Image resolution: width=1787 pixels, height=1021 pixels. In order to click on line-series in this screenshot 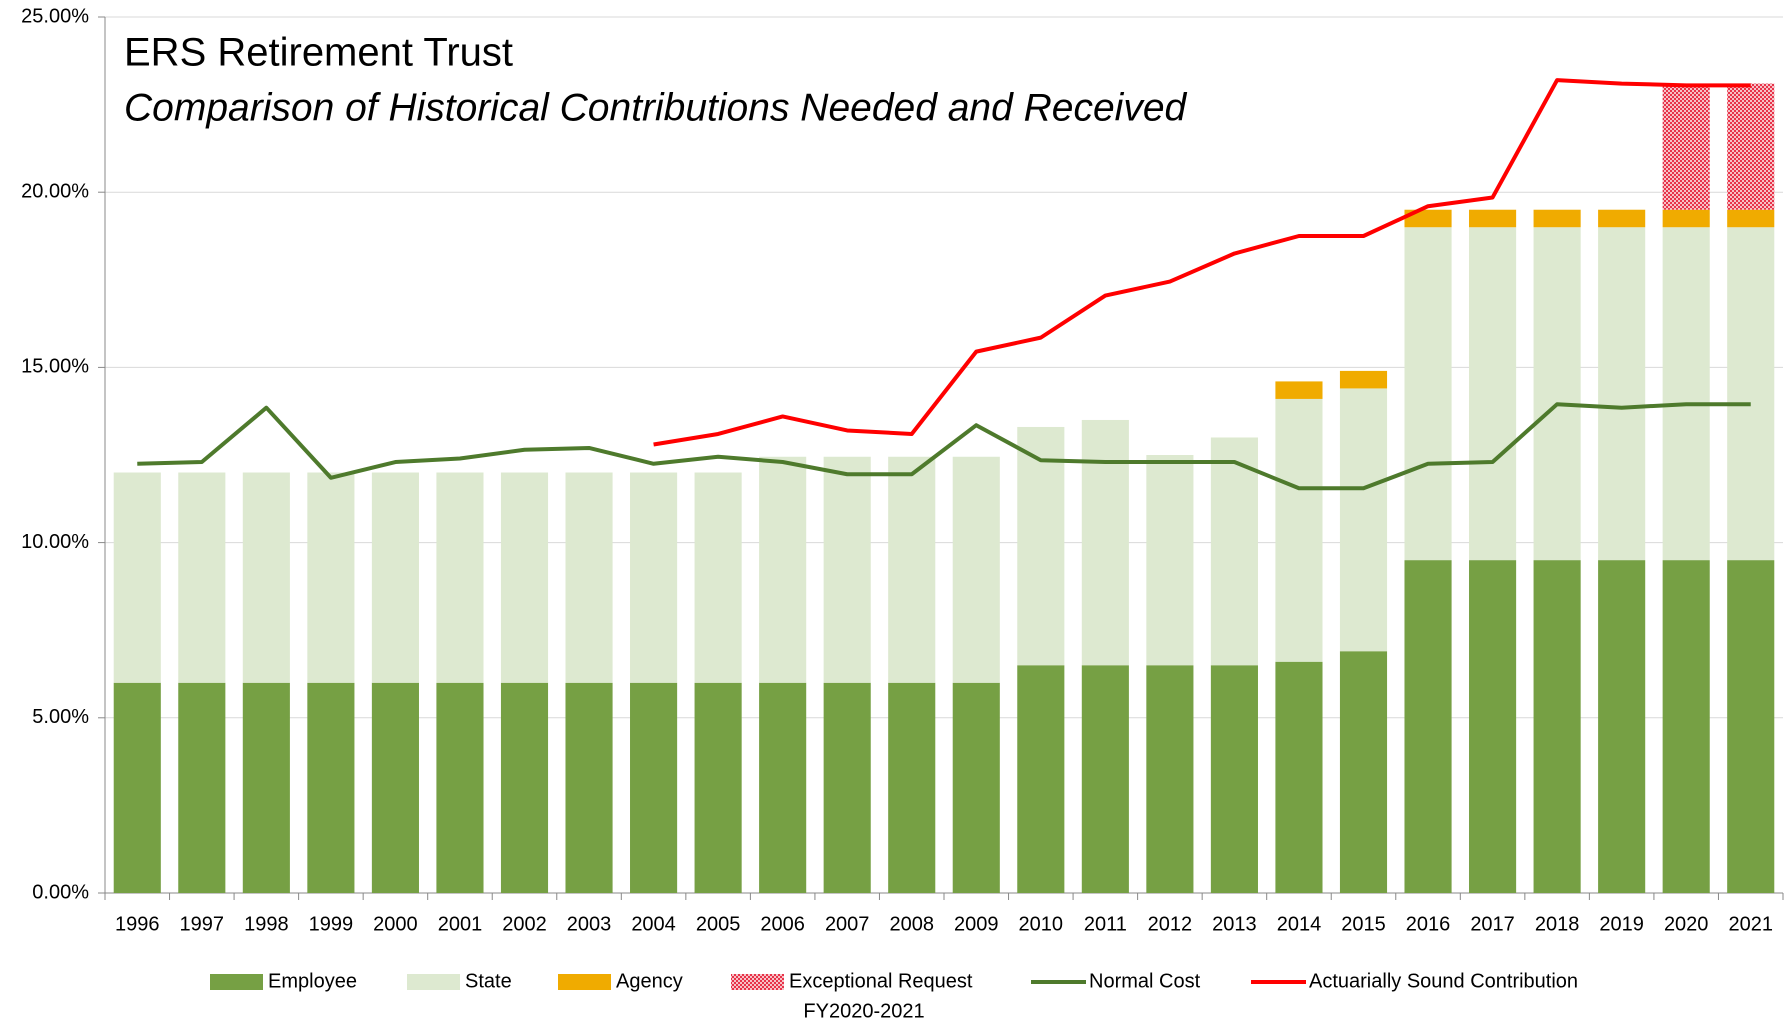, I will do `click(944, 446)`.